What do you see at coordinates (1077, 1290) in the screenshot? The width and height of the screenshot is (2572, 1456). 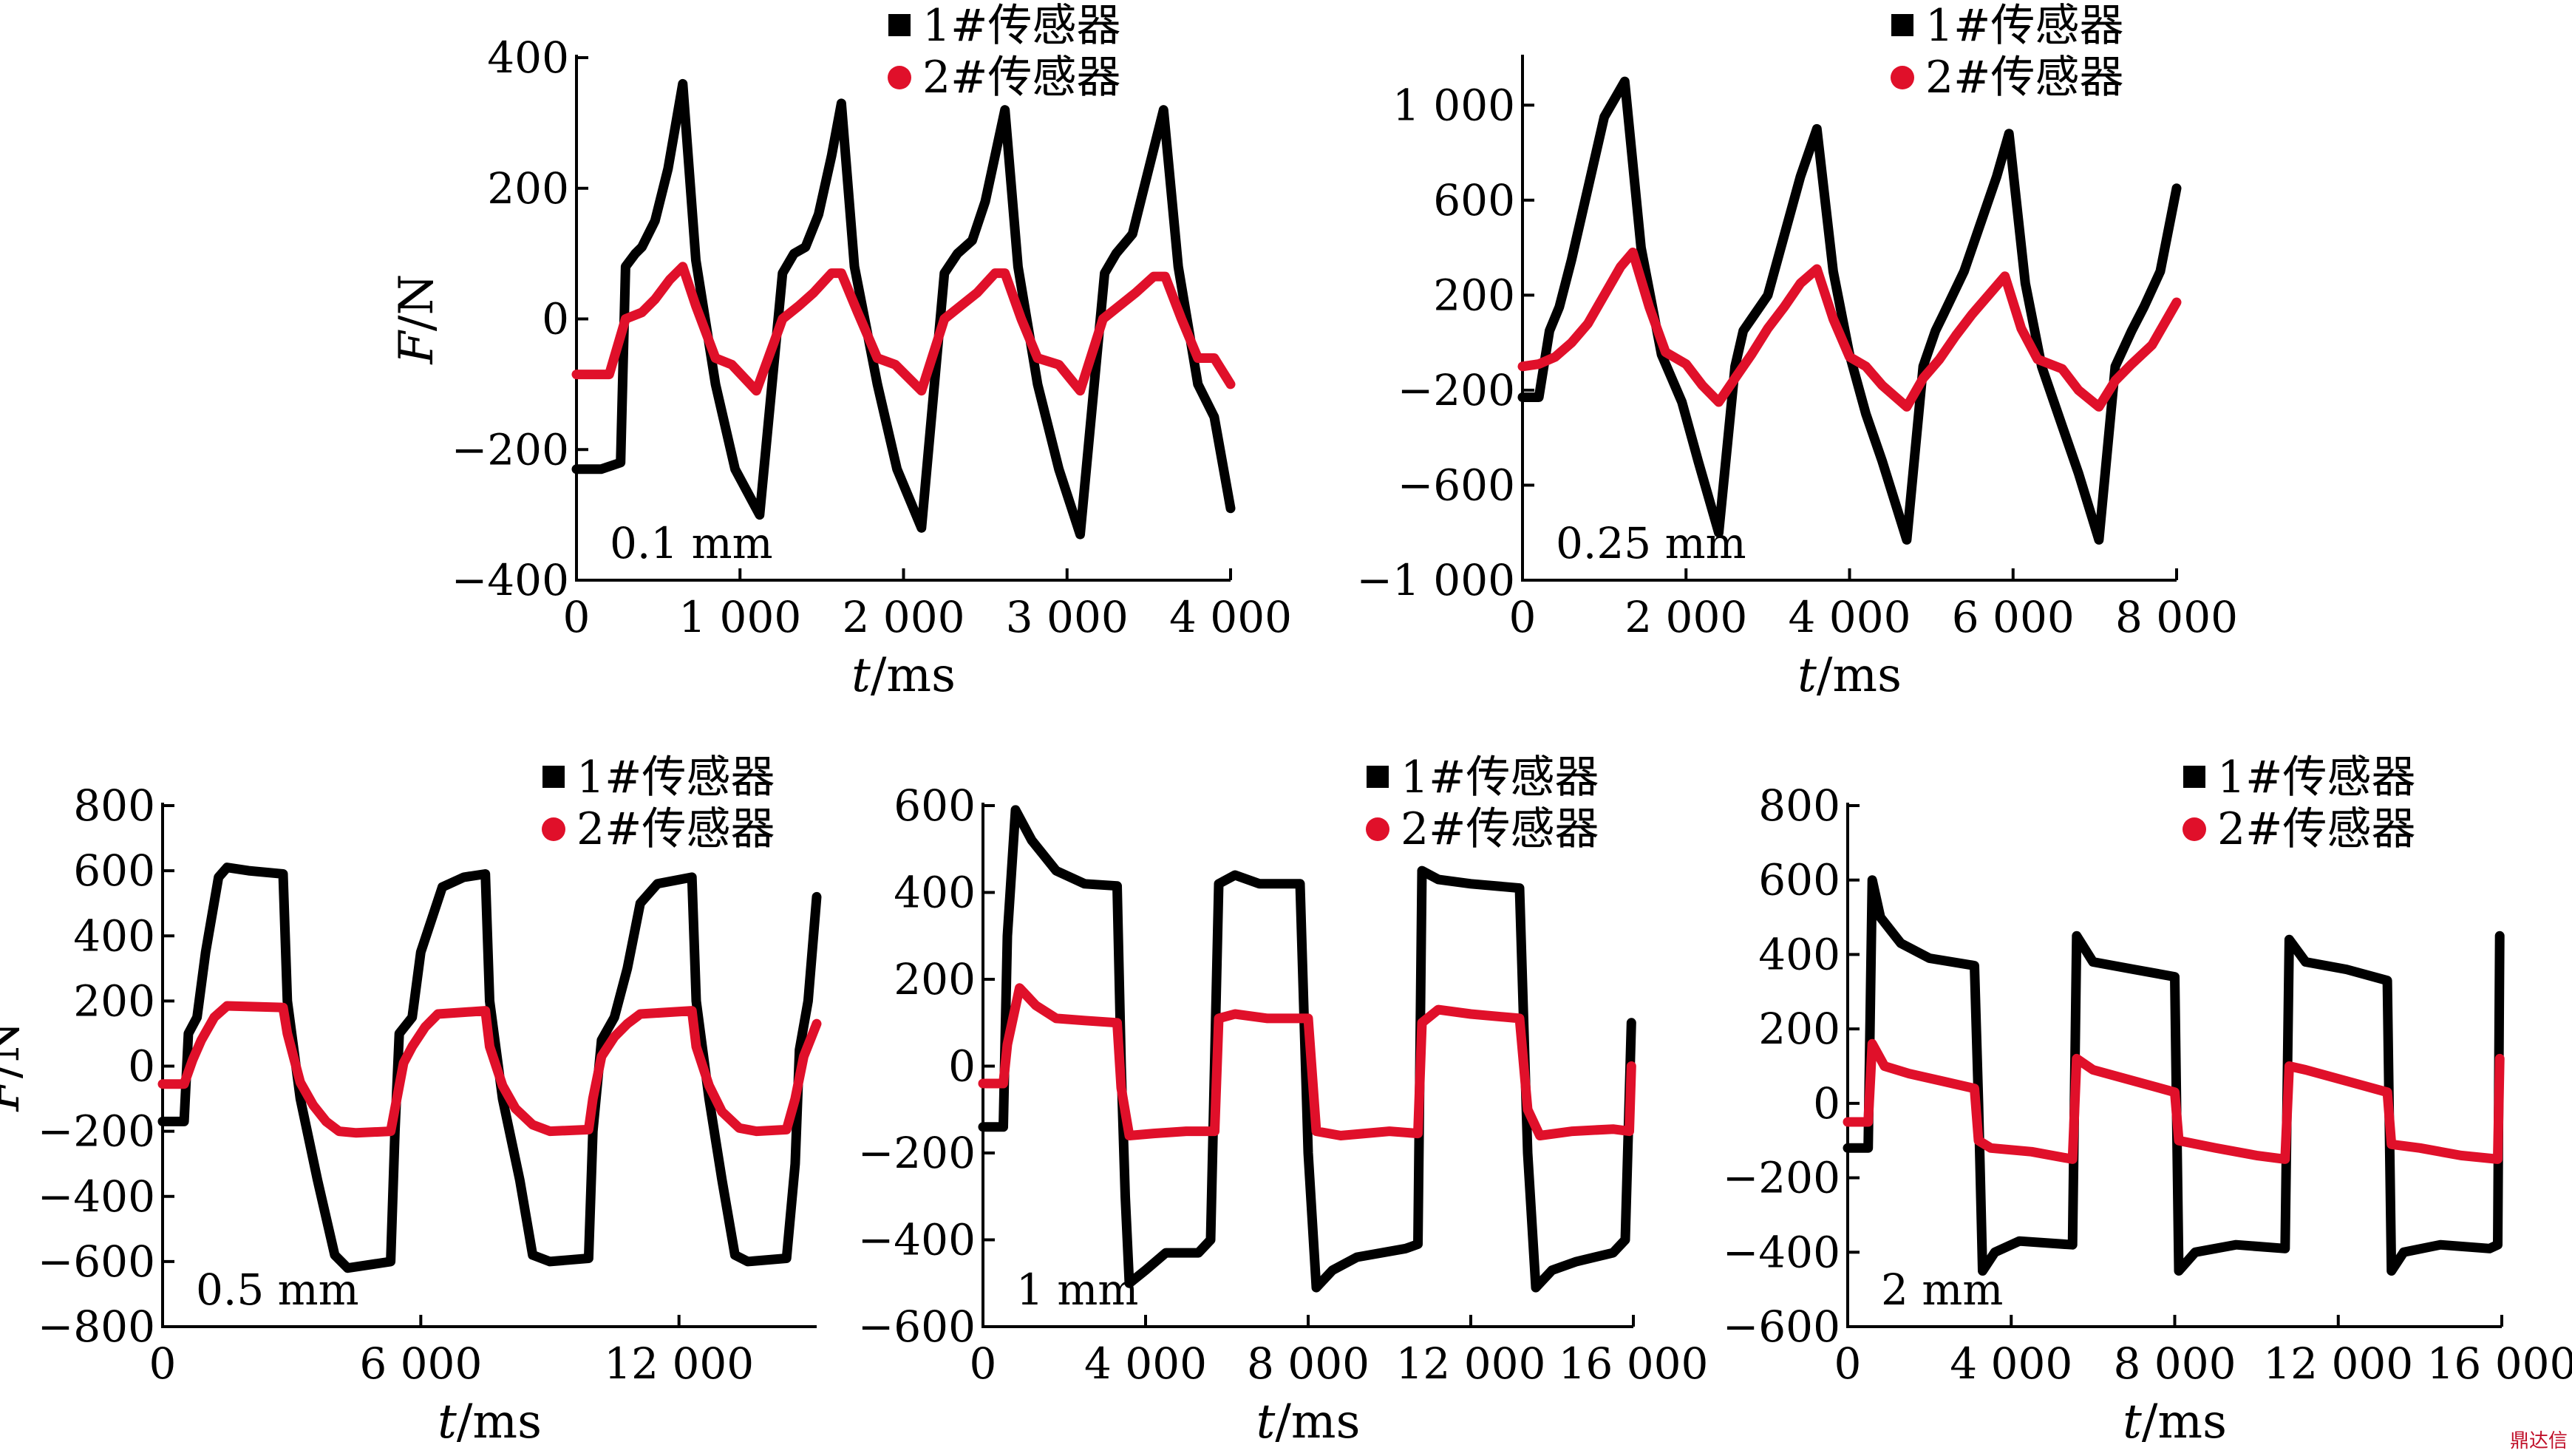 I see `condition-label: 1 mm` at bounding box center [1077, 1290].